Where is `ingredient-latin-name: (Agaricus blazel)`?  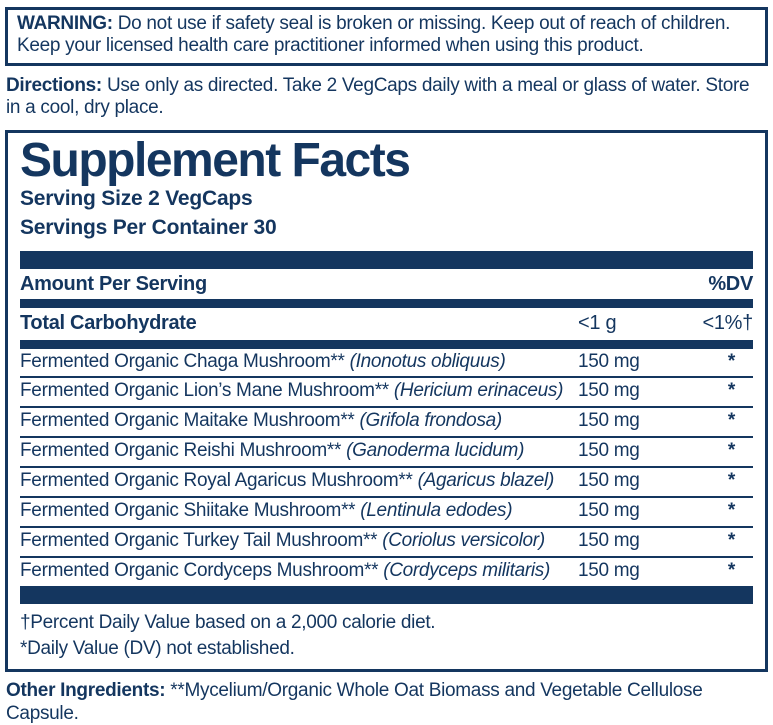
ingredient-latin-name: (Agaricus blazel) is located at coordinates (486, 481).